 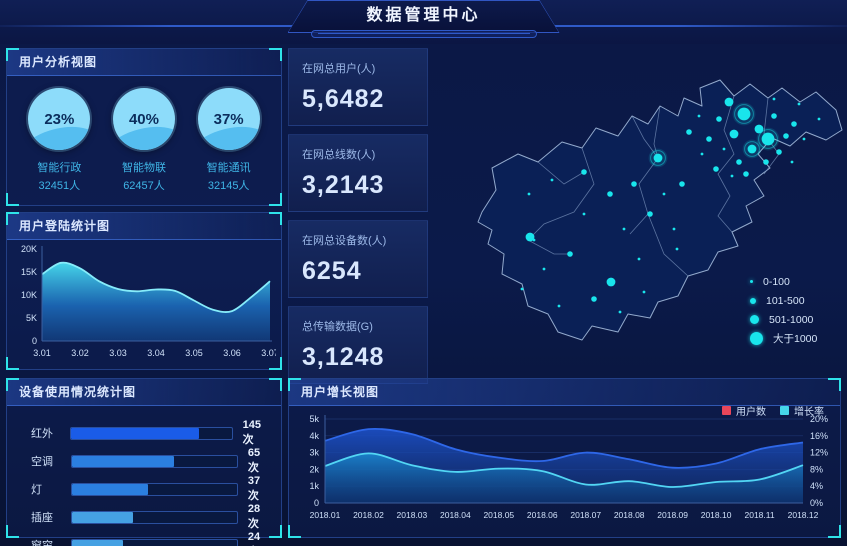 I want to click on growth-chart-legend: 用户数 增长率, so click(x=773, y=410).